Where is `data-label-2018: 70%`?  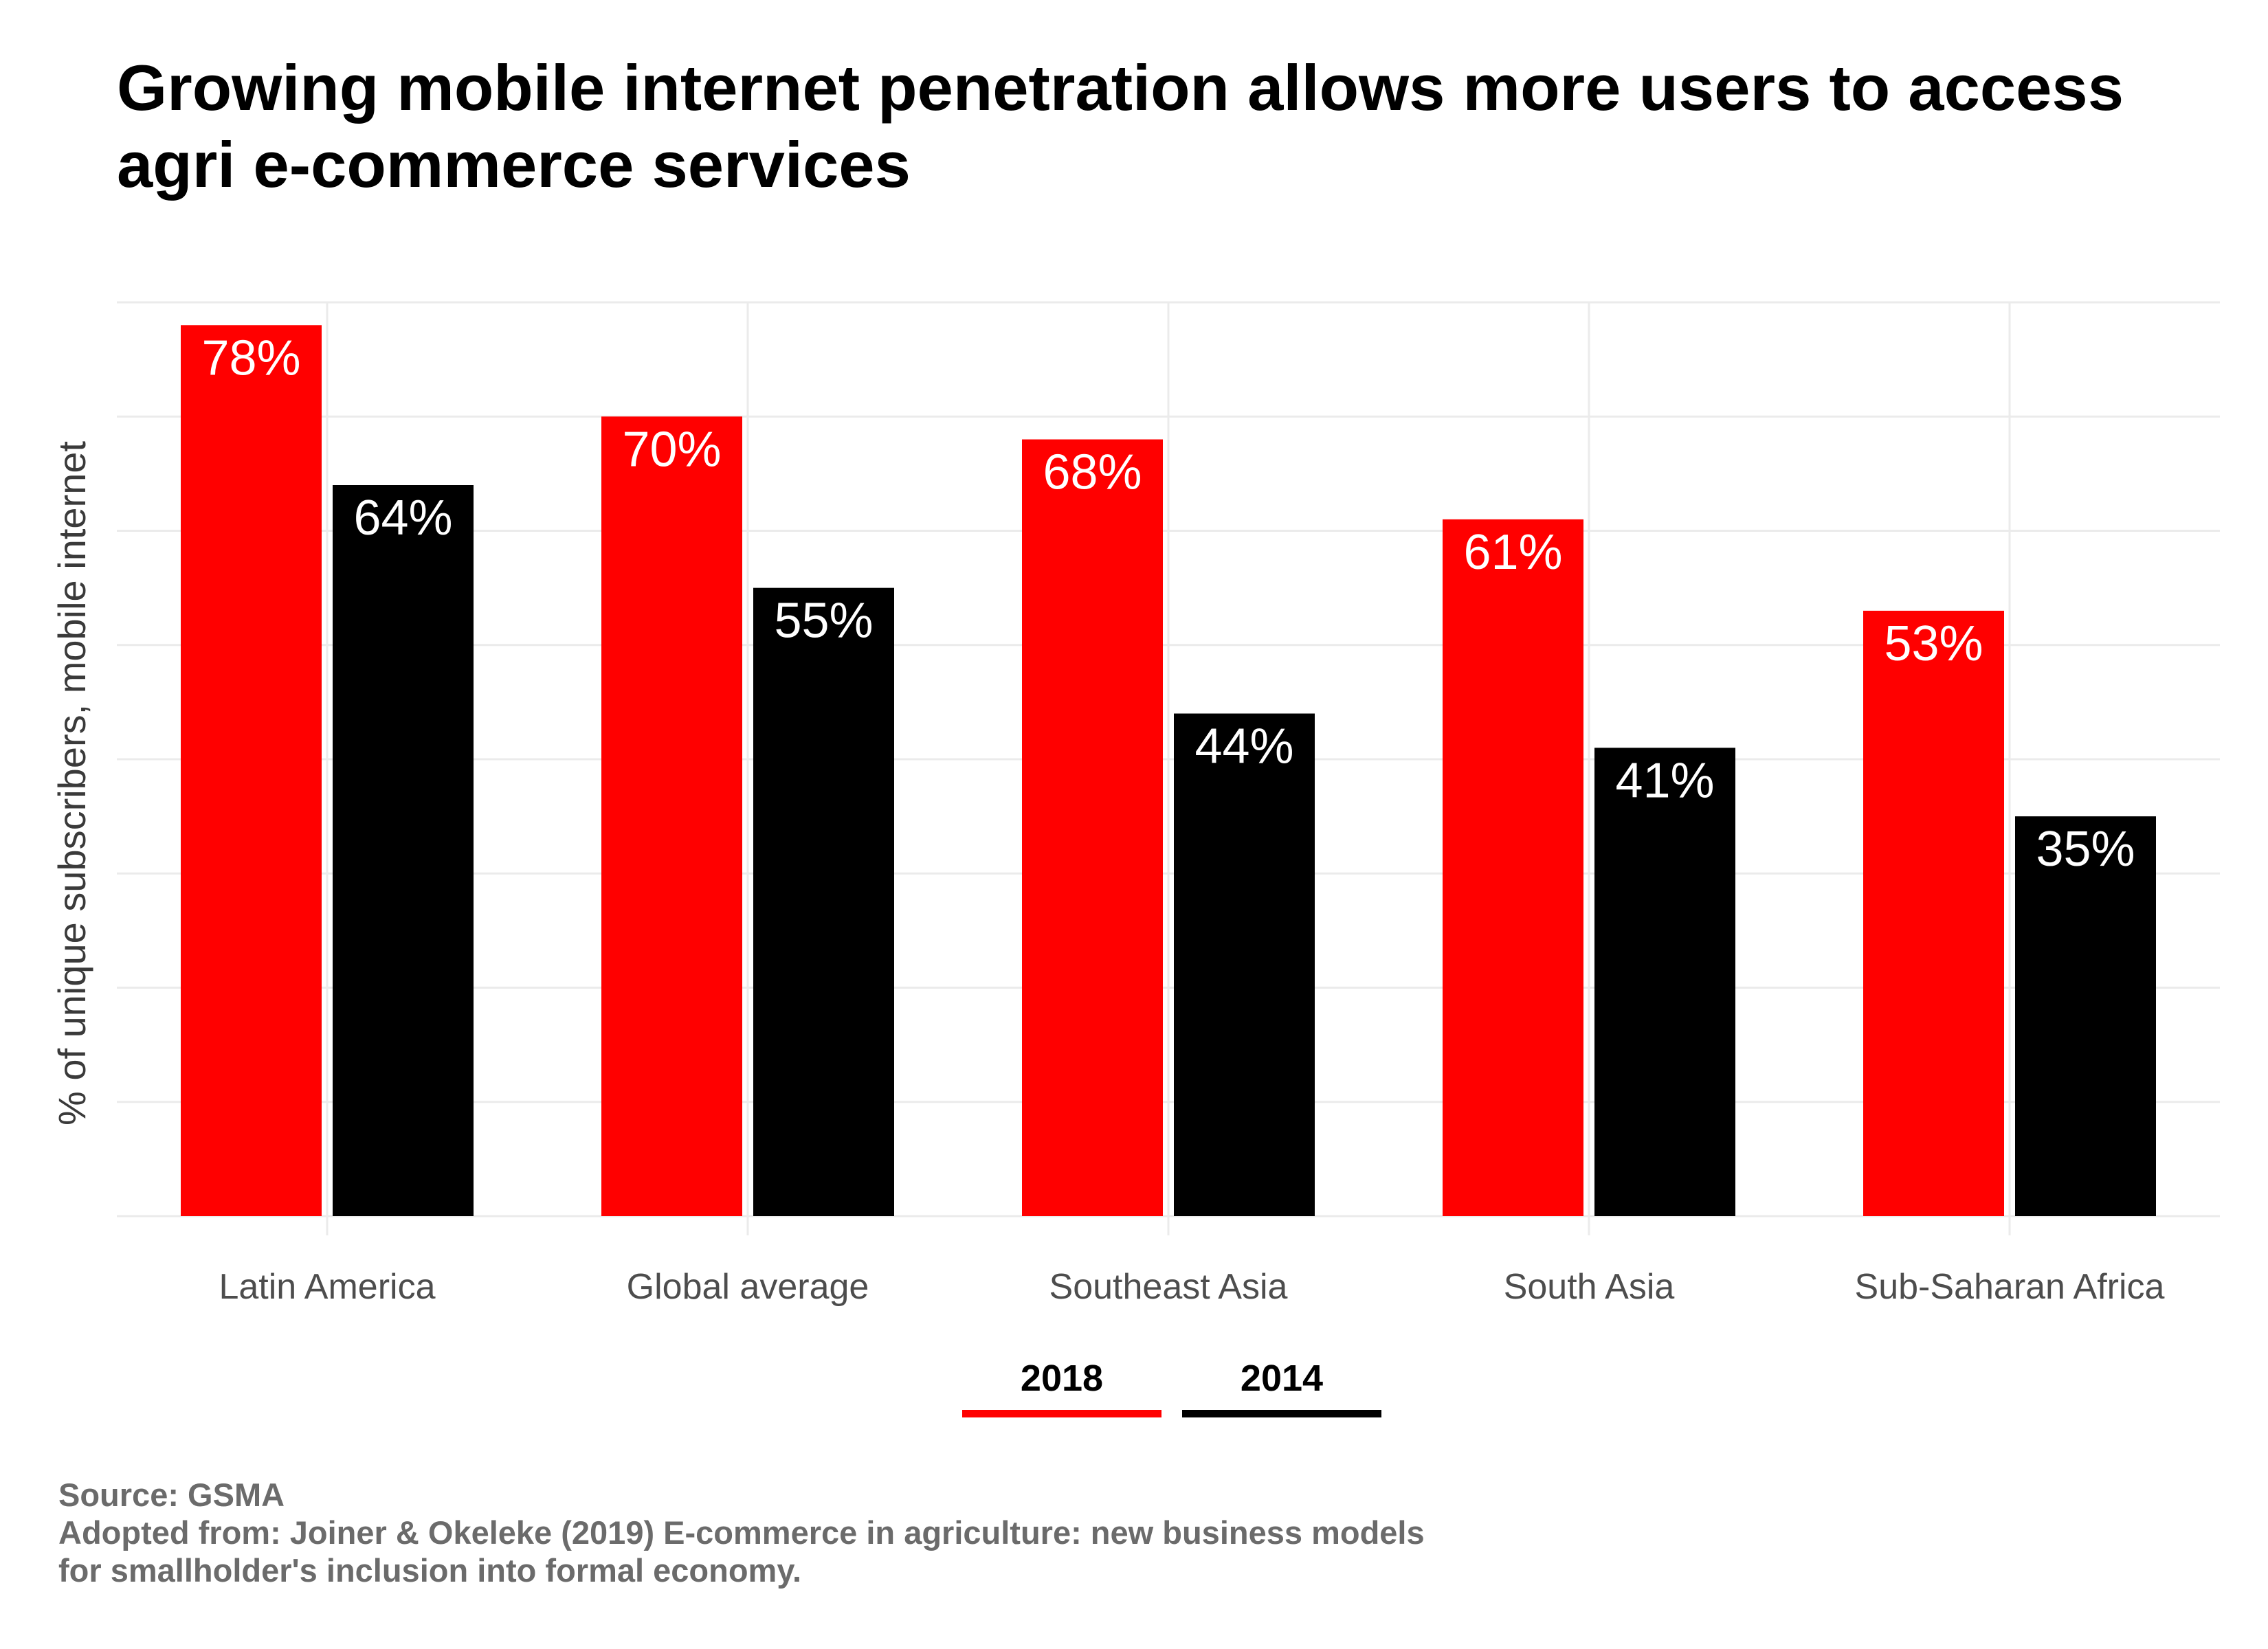 data-label-2018: 70% is located at coordinates (671, 450).